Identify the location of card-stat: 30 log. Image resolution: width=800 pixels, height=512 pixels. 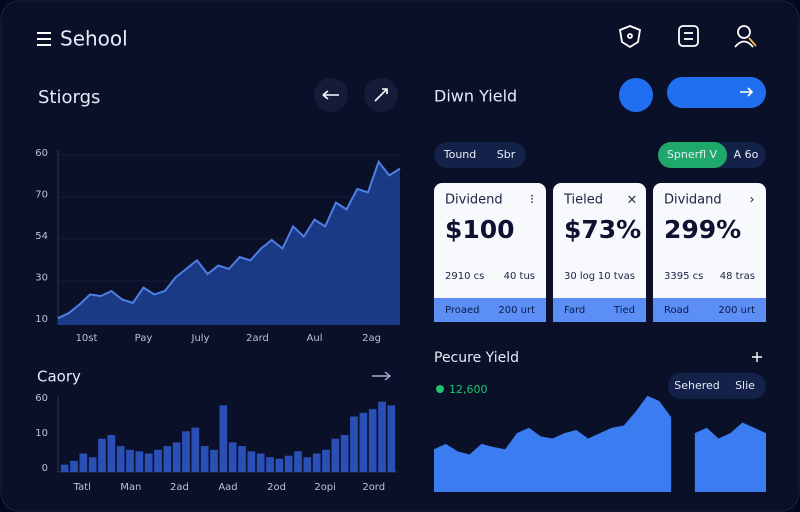
(579, 276).